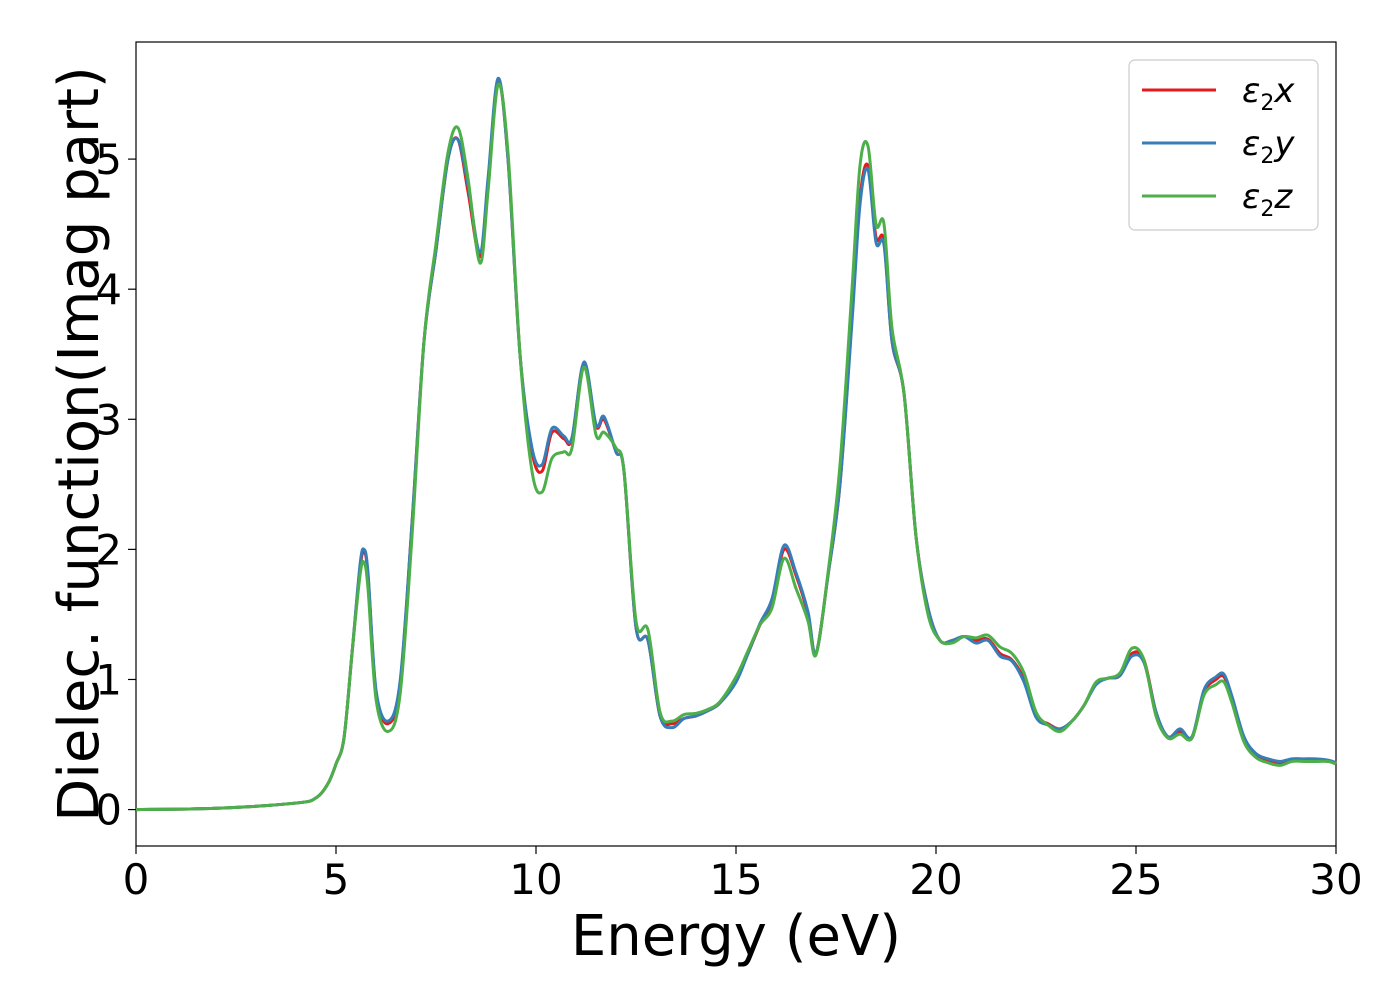 This screenshot has height=1000, width=1400. I want to click on x-tick-label: 30, so click(1335, 879).